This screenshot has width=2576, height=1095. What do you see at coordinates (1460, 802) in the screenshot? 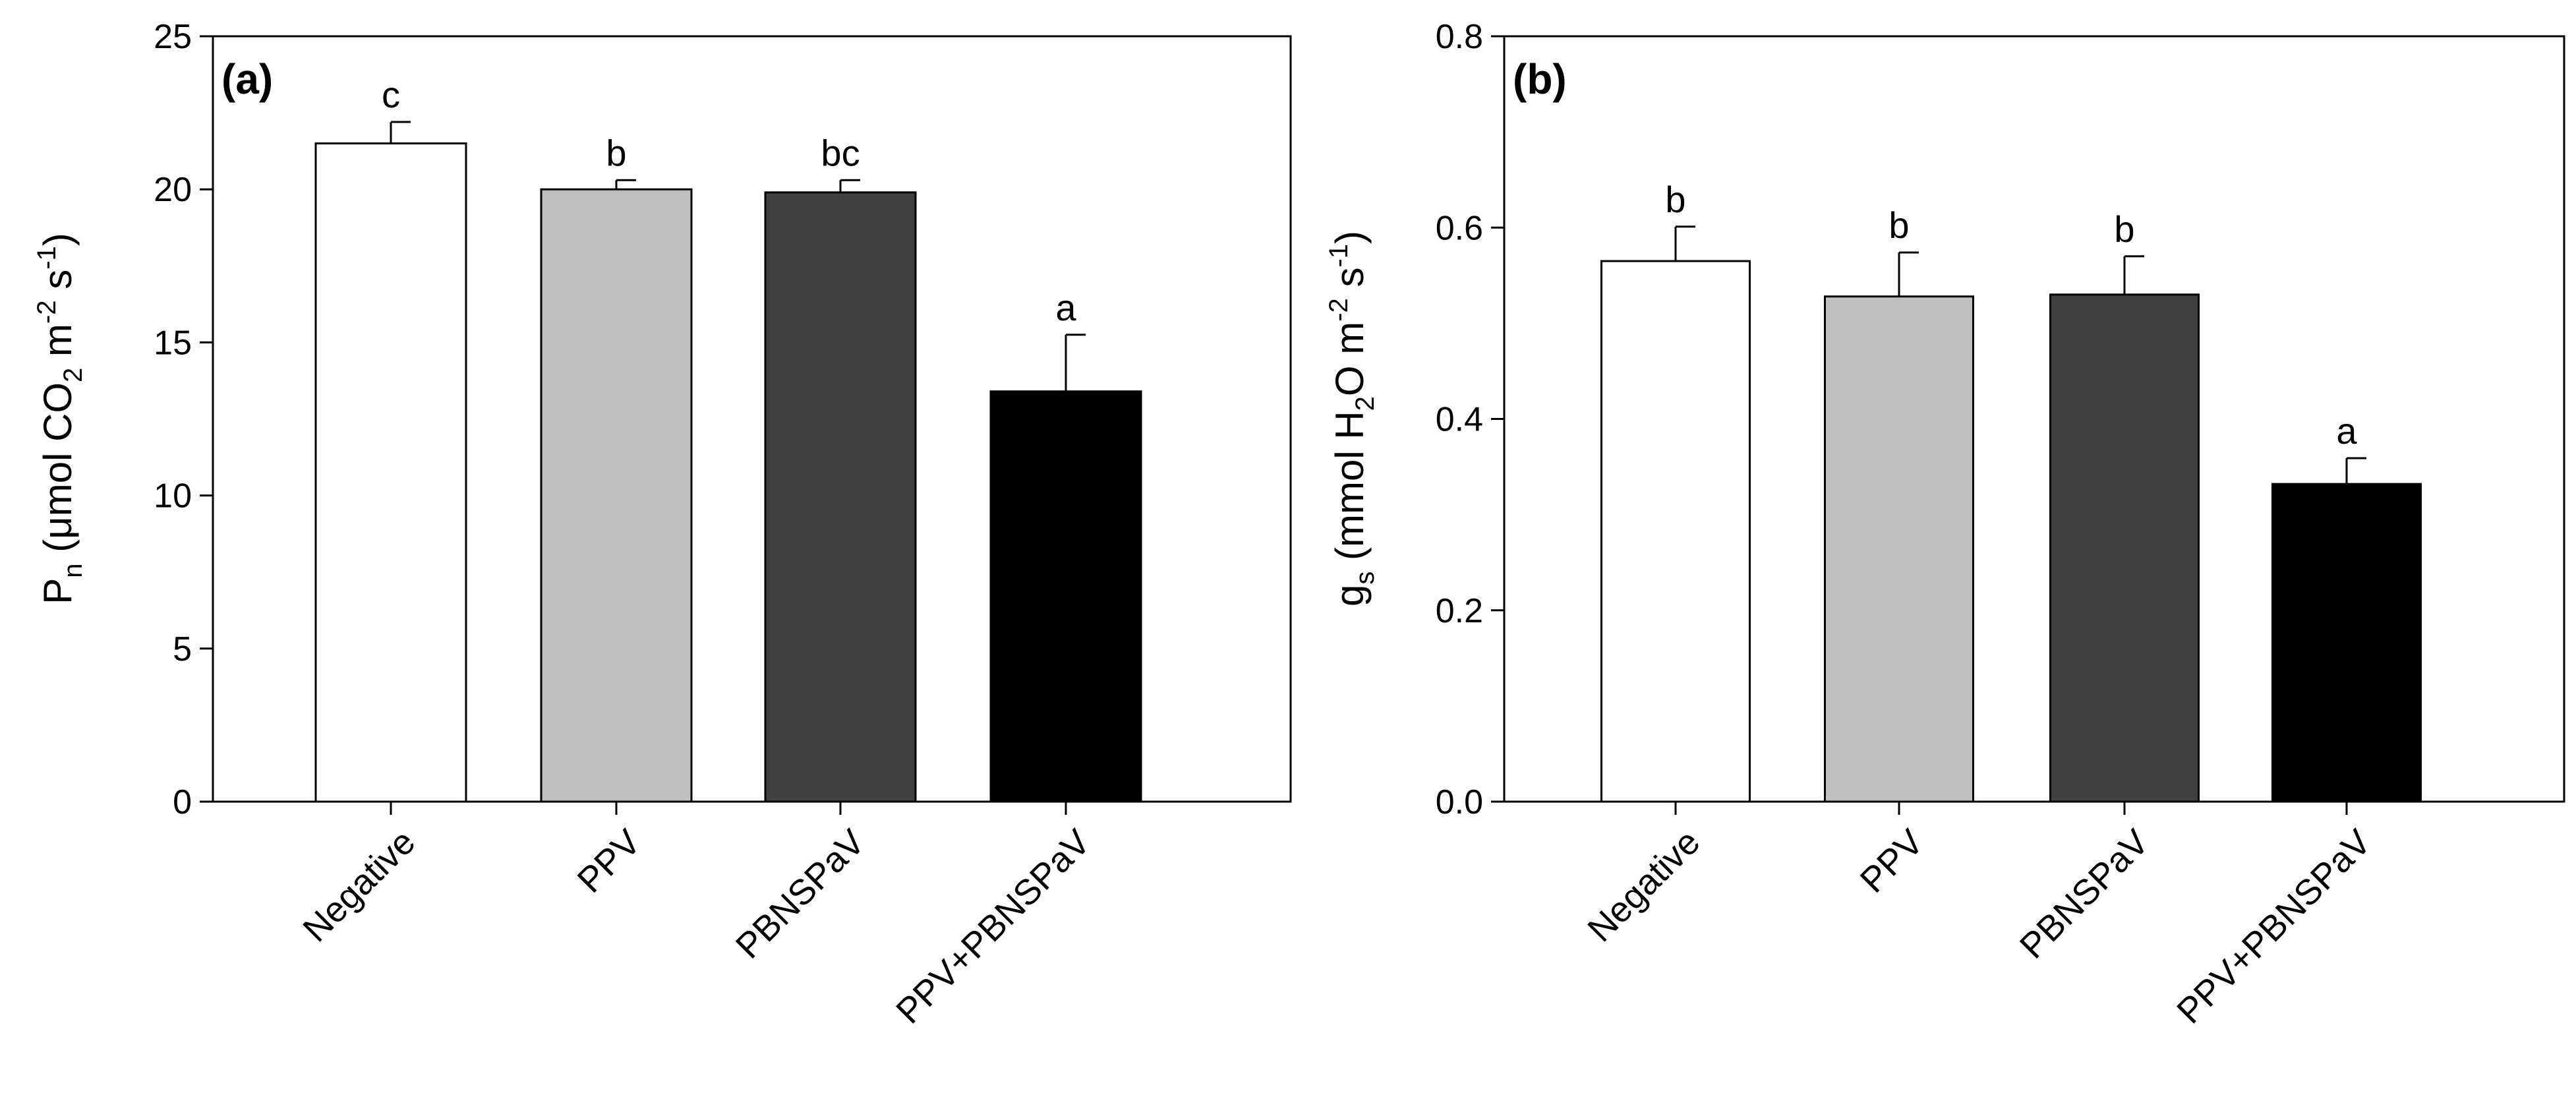
I see `y-tick-label: 0.0` at bounding box center [1460, 802].